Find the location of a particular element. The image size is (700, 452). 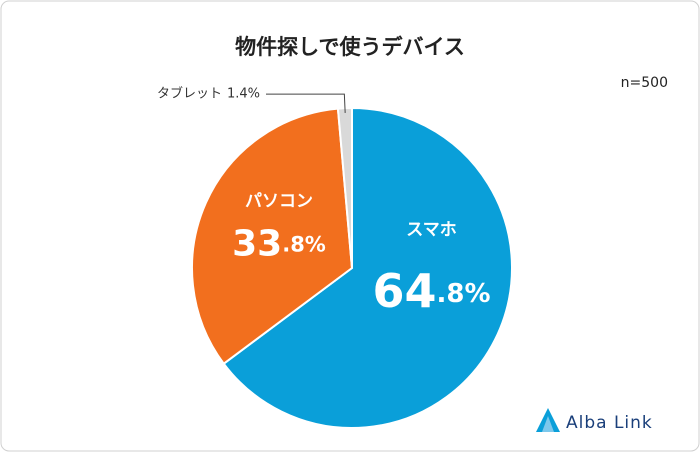

value-label: 64.8% is located at coordinates (431, 290).